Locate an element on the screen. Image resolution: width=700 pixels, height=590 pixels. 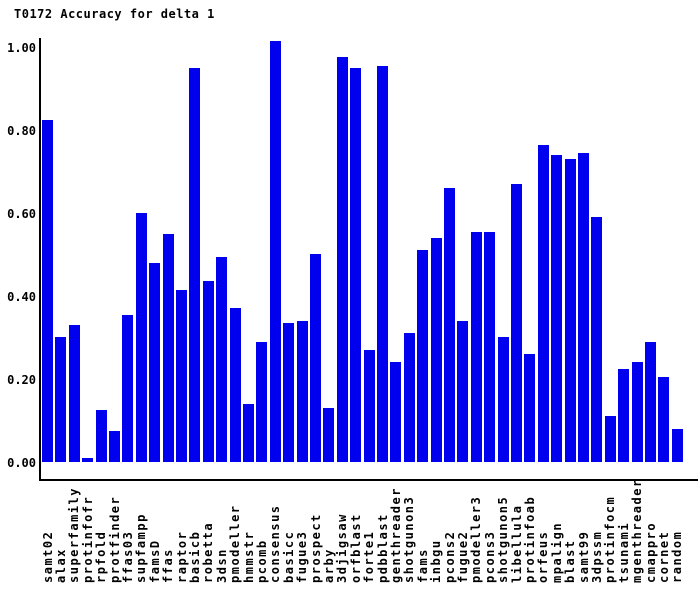
x-label-robetta: robetta is located at coordinates (208, 552).